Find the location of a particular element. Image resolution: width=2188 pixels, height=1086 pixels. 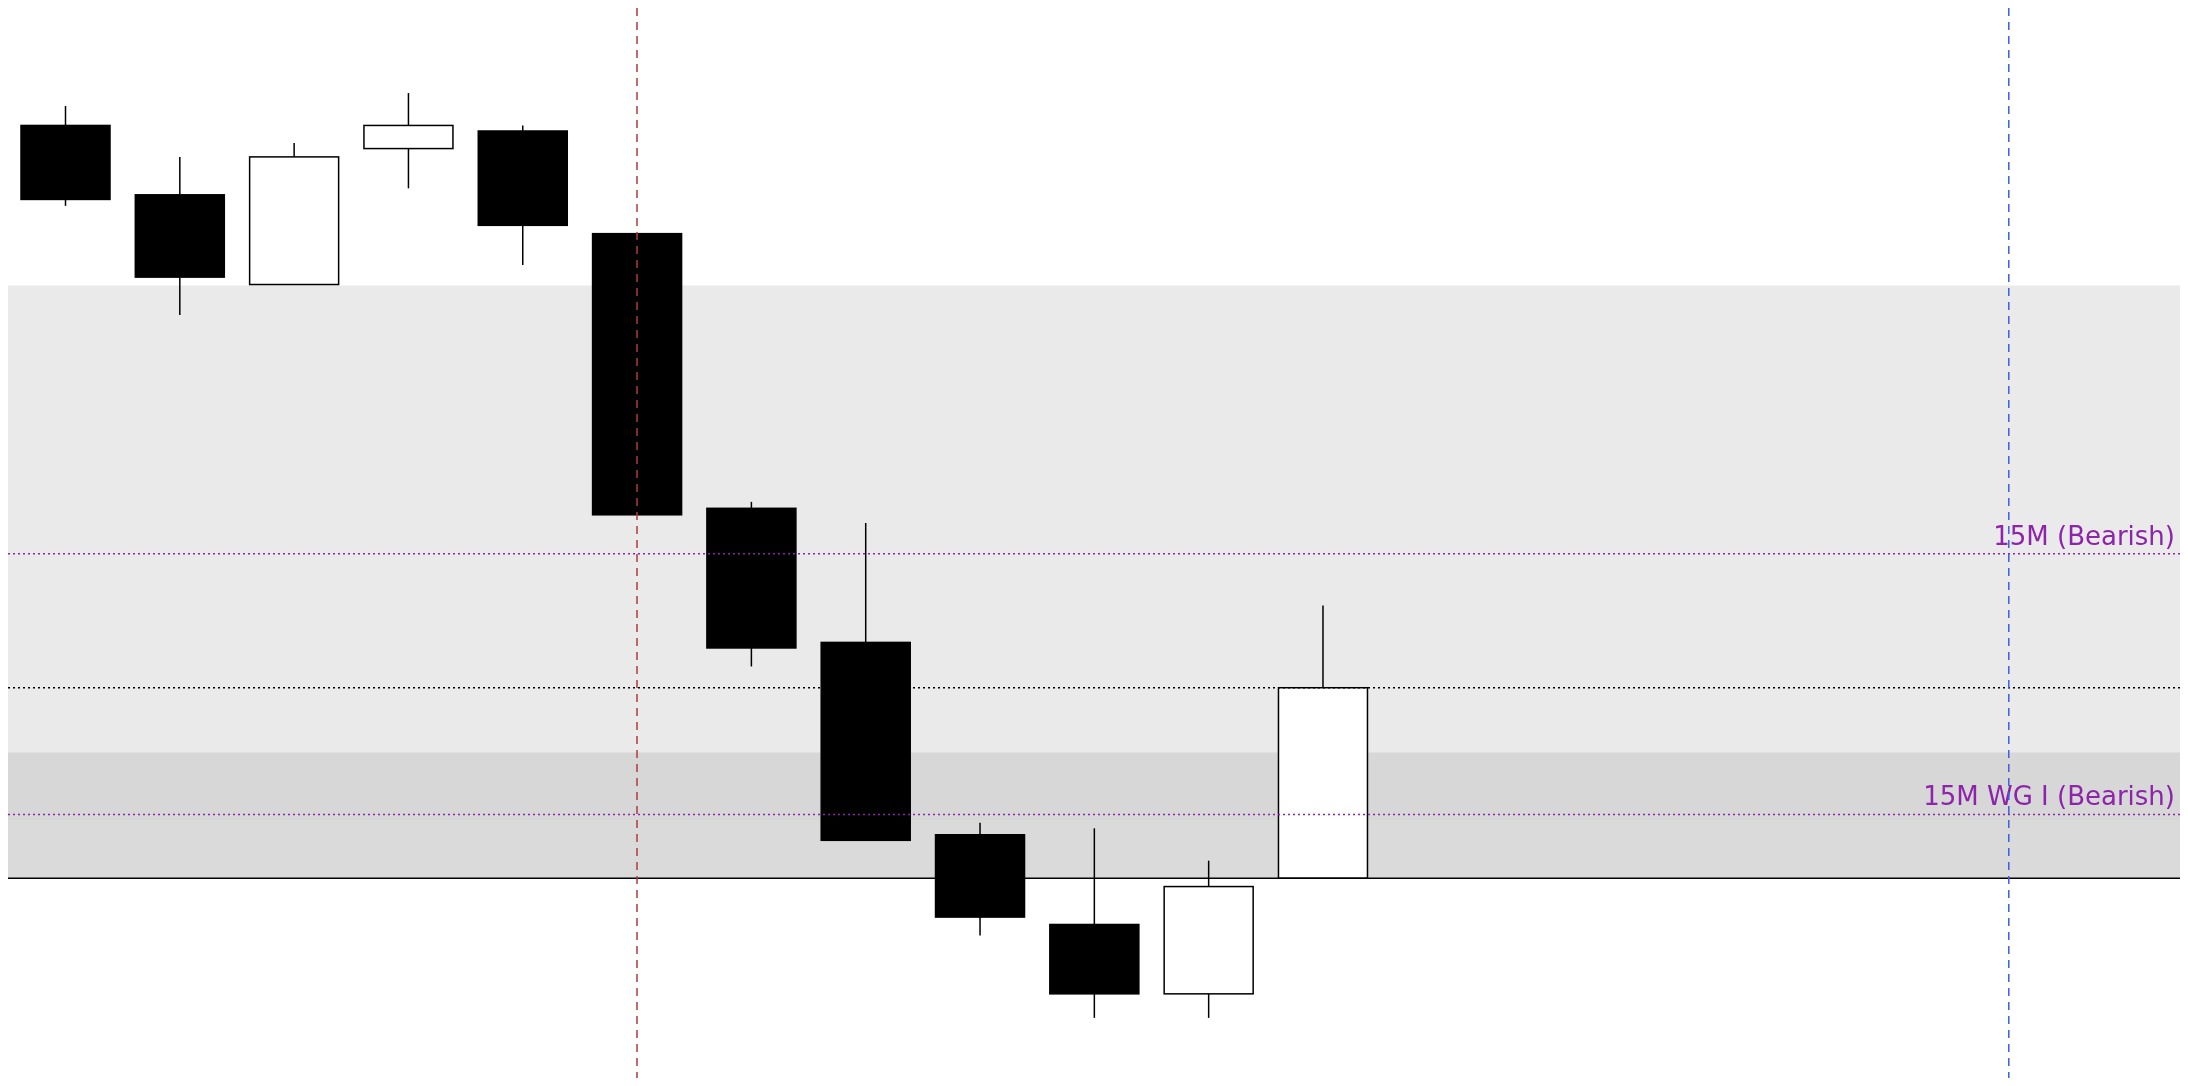

ref-line-label: 15M (Bearish) is located at coordinates (2084, 535).